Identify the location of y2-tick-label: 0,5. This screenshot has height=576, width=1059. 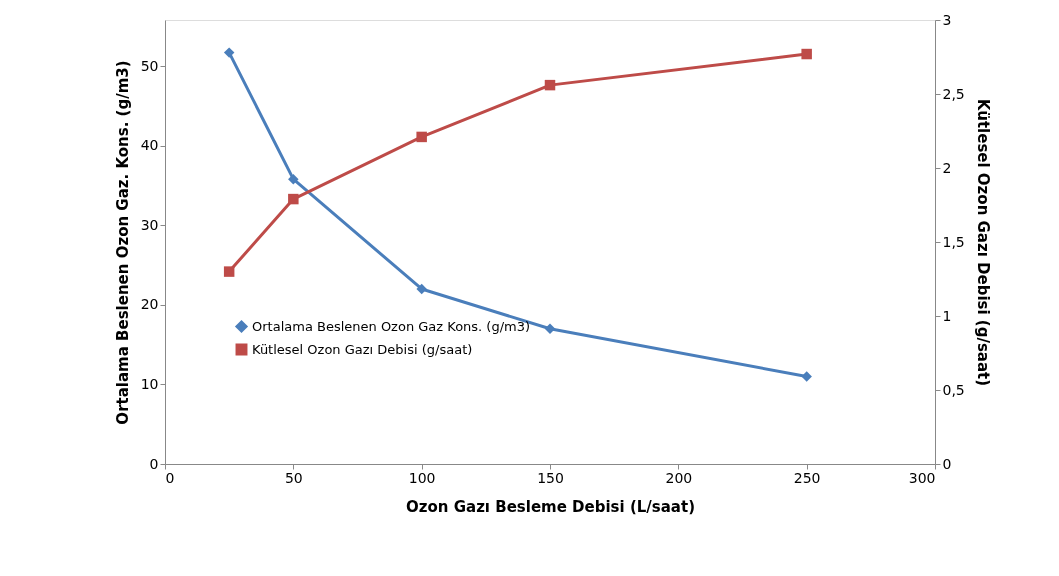
(953, 389).